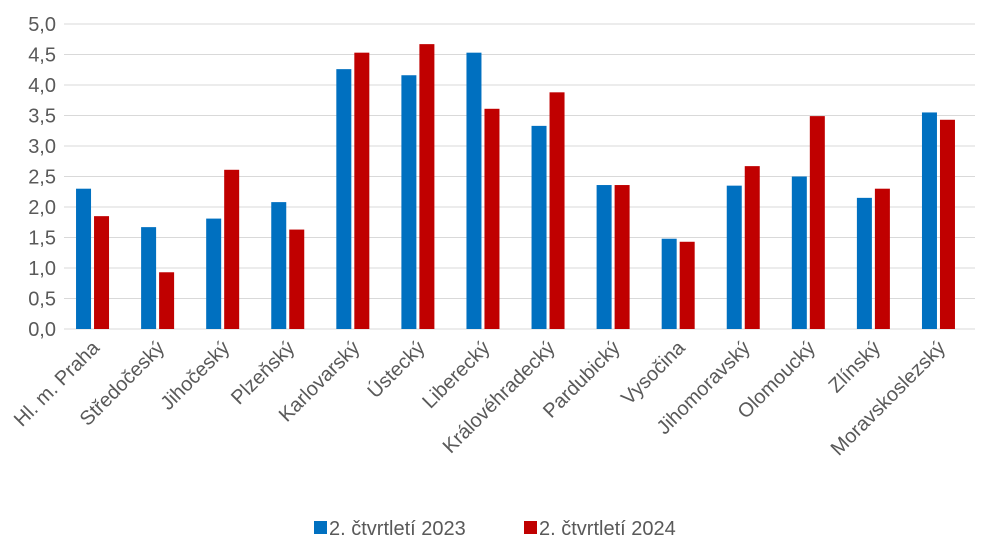 The height and width of the screenshot is (542, 981). What do you see at coordinates (196, 376) in the screenshot?
I see `x-category-label: Jihočeský` at bounding box center [196, 376].